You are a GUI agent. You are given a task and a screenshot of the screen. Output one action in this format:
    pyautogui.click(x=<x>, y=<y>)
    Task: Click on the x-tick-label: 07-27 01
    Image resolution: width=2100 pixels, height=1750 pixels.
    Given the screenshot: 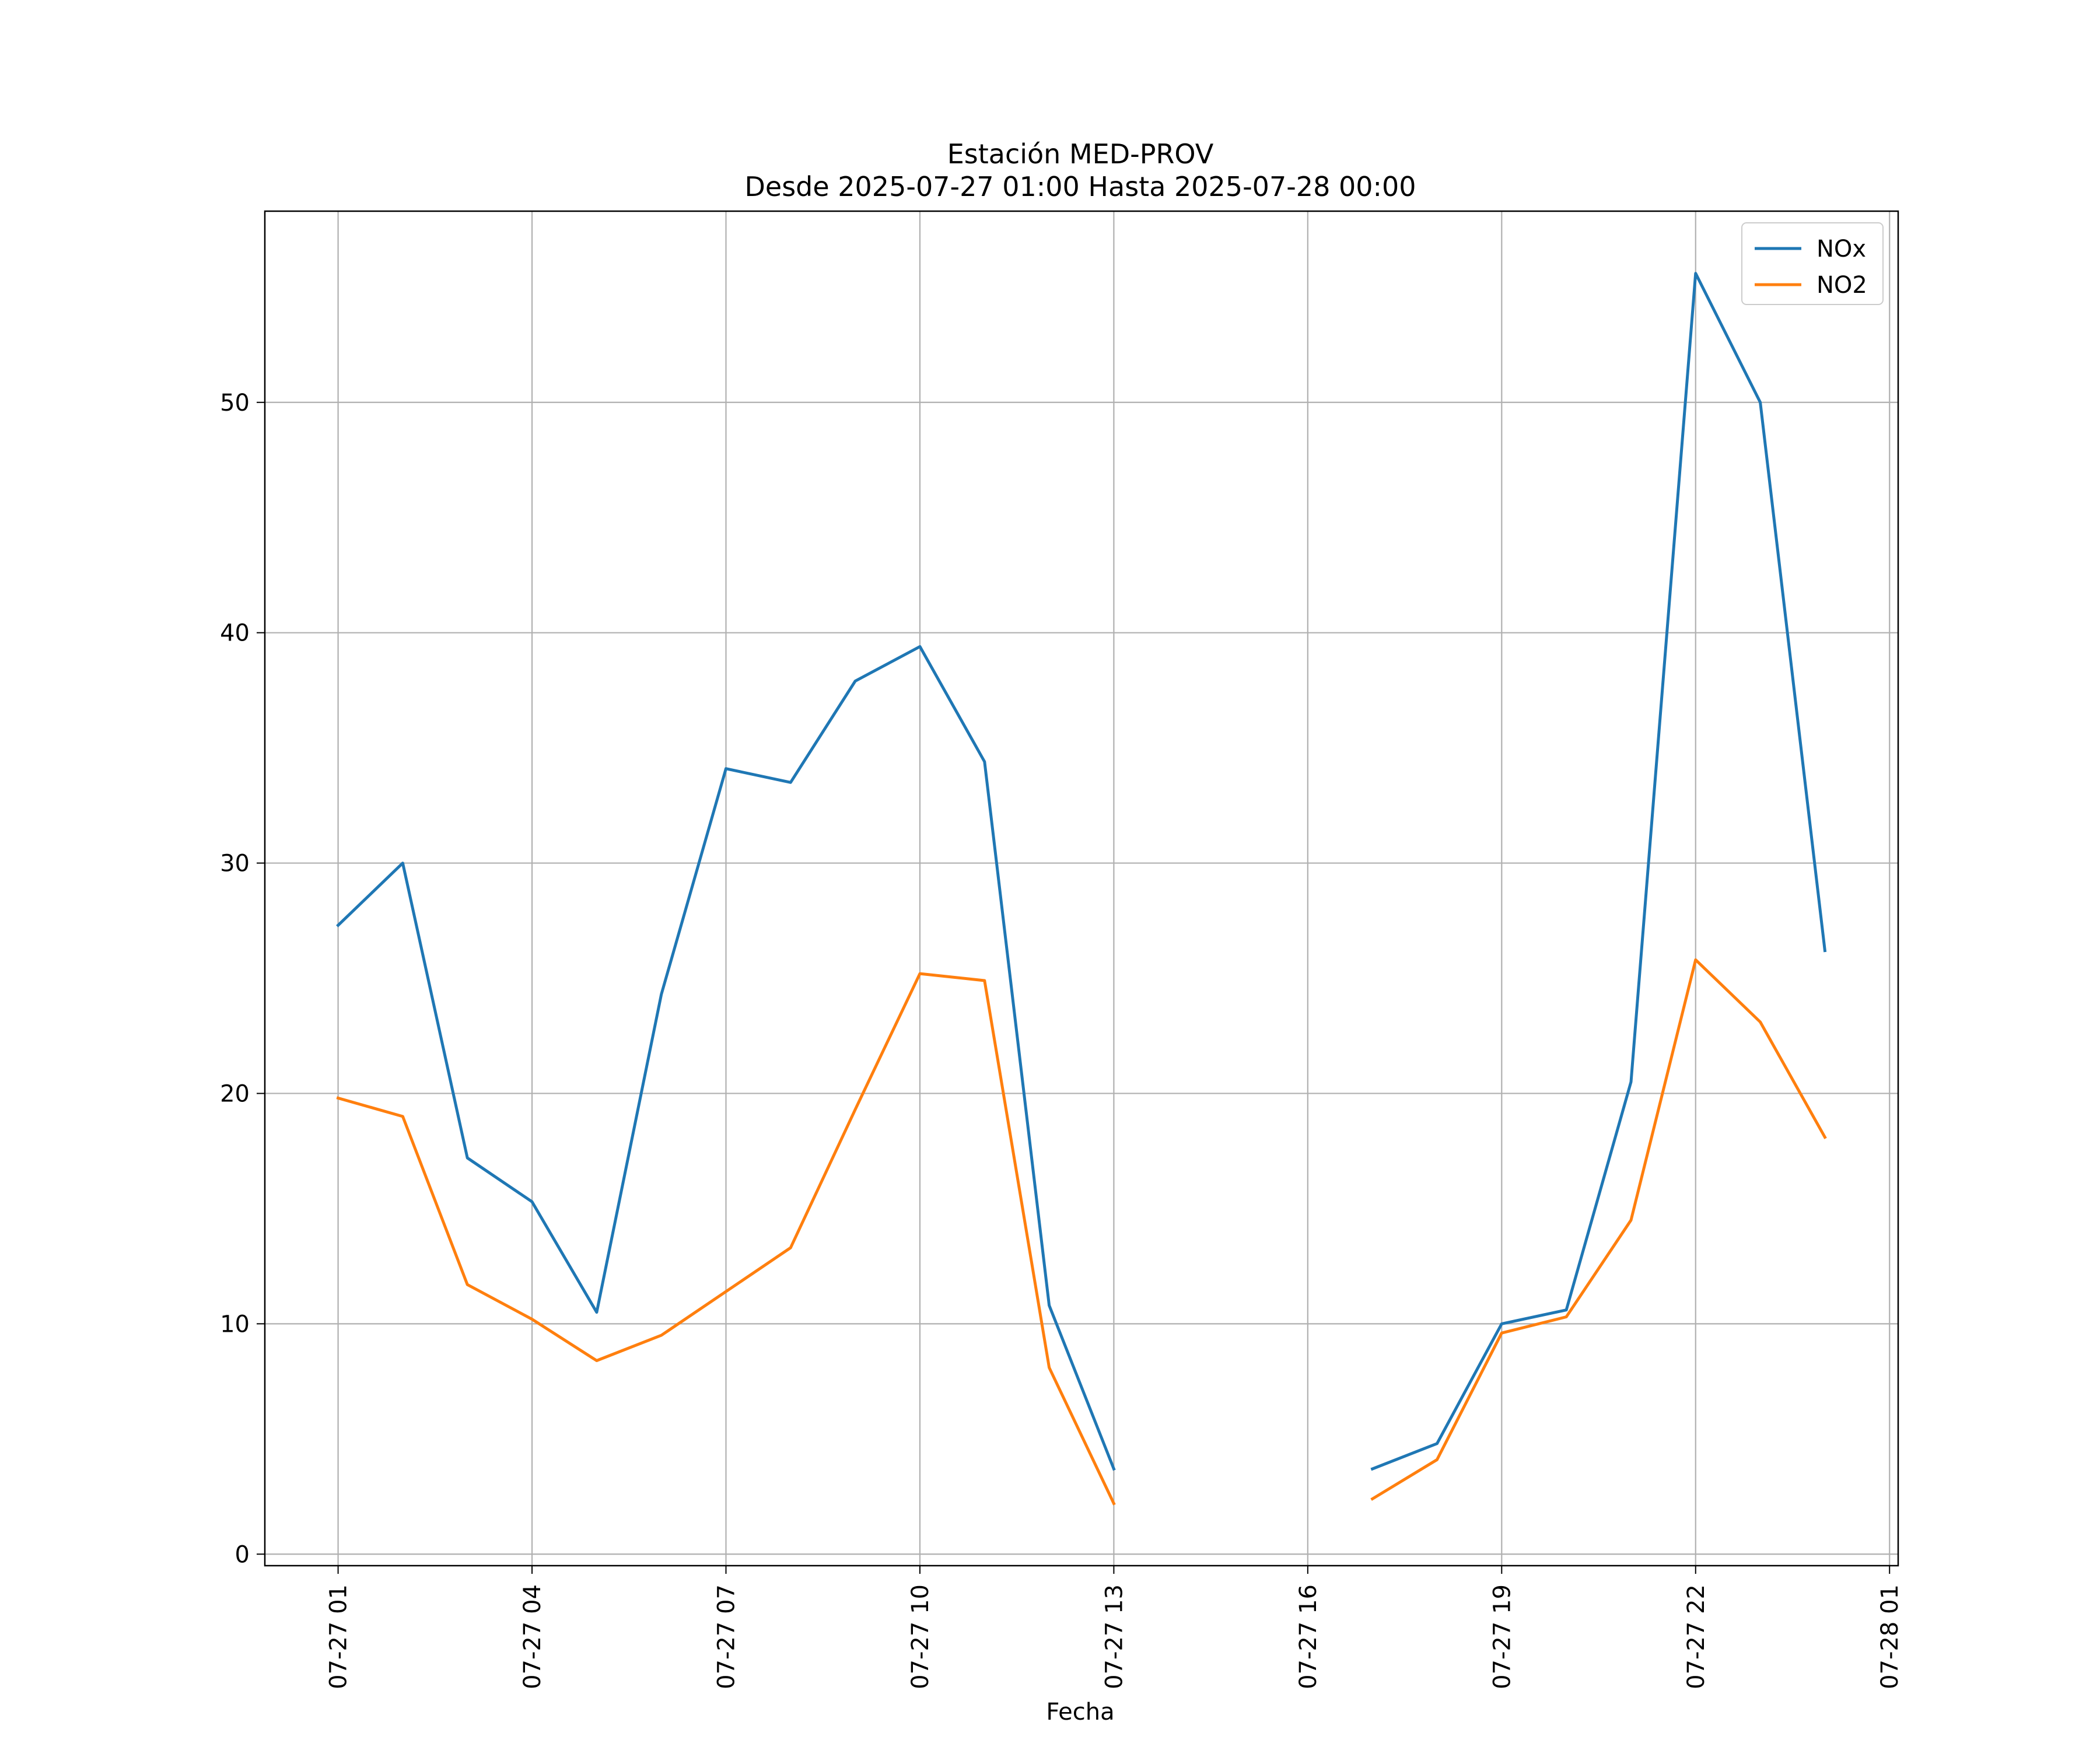 What is the action you would take?
    pyautogui.click(x=339, y=1636)
    